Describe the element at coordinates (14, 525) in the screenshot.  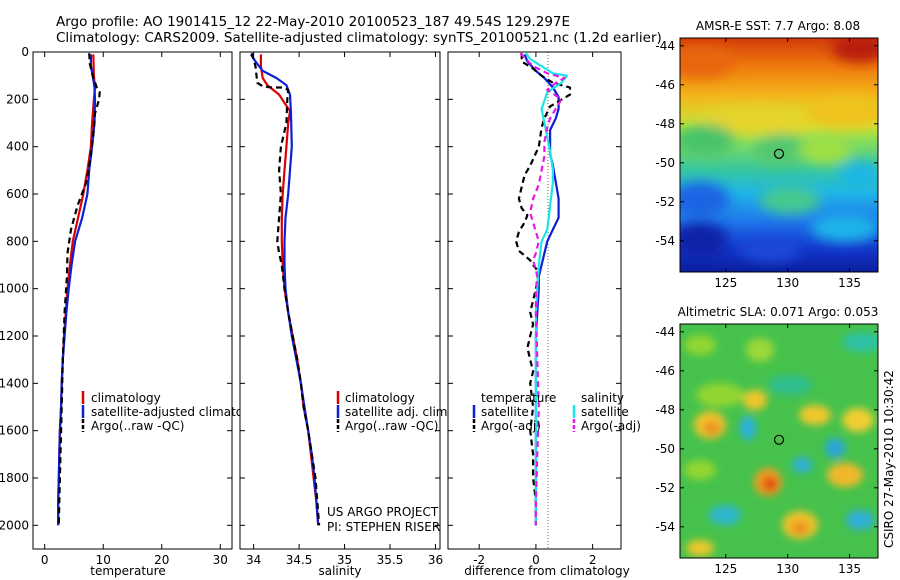
I see `depth-tick-label: 2000` at that location.